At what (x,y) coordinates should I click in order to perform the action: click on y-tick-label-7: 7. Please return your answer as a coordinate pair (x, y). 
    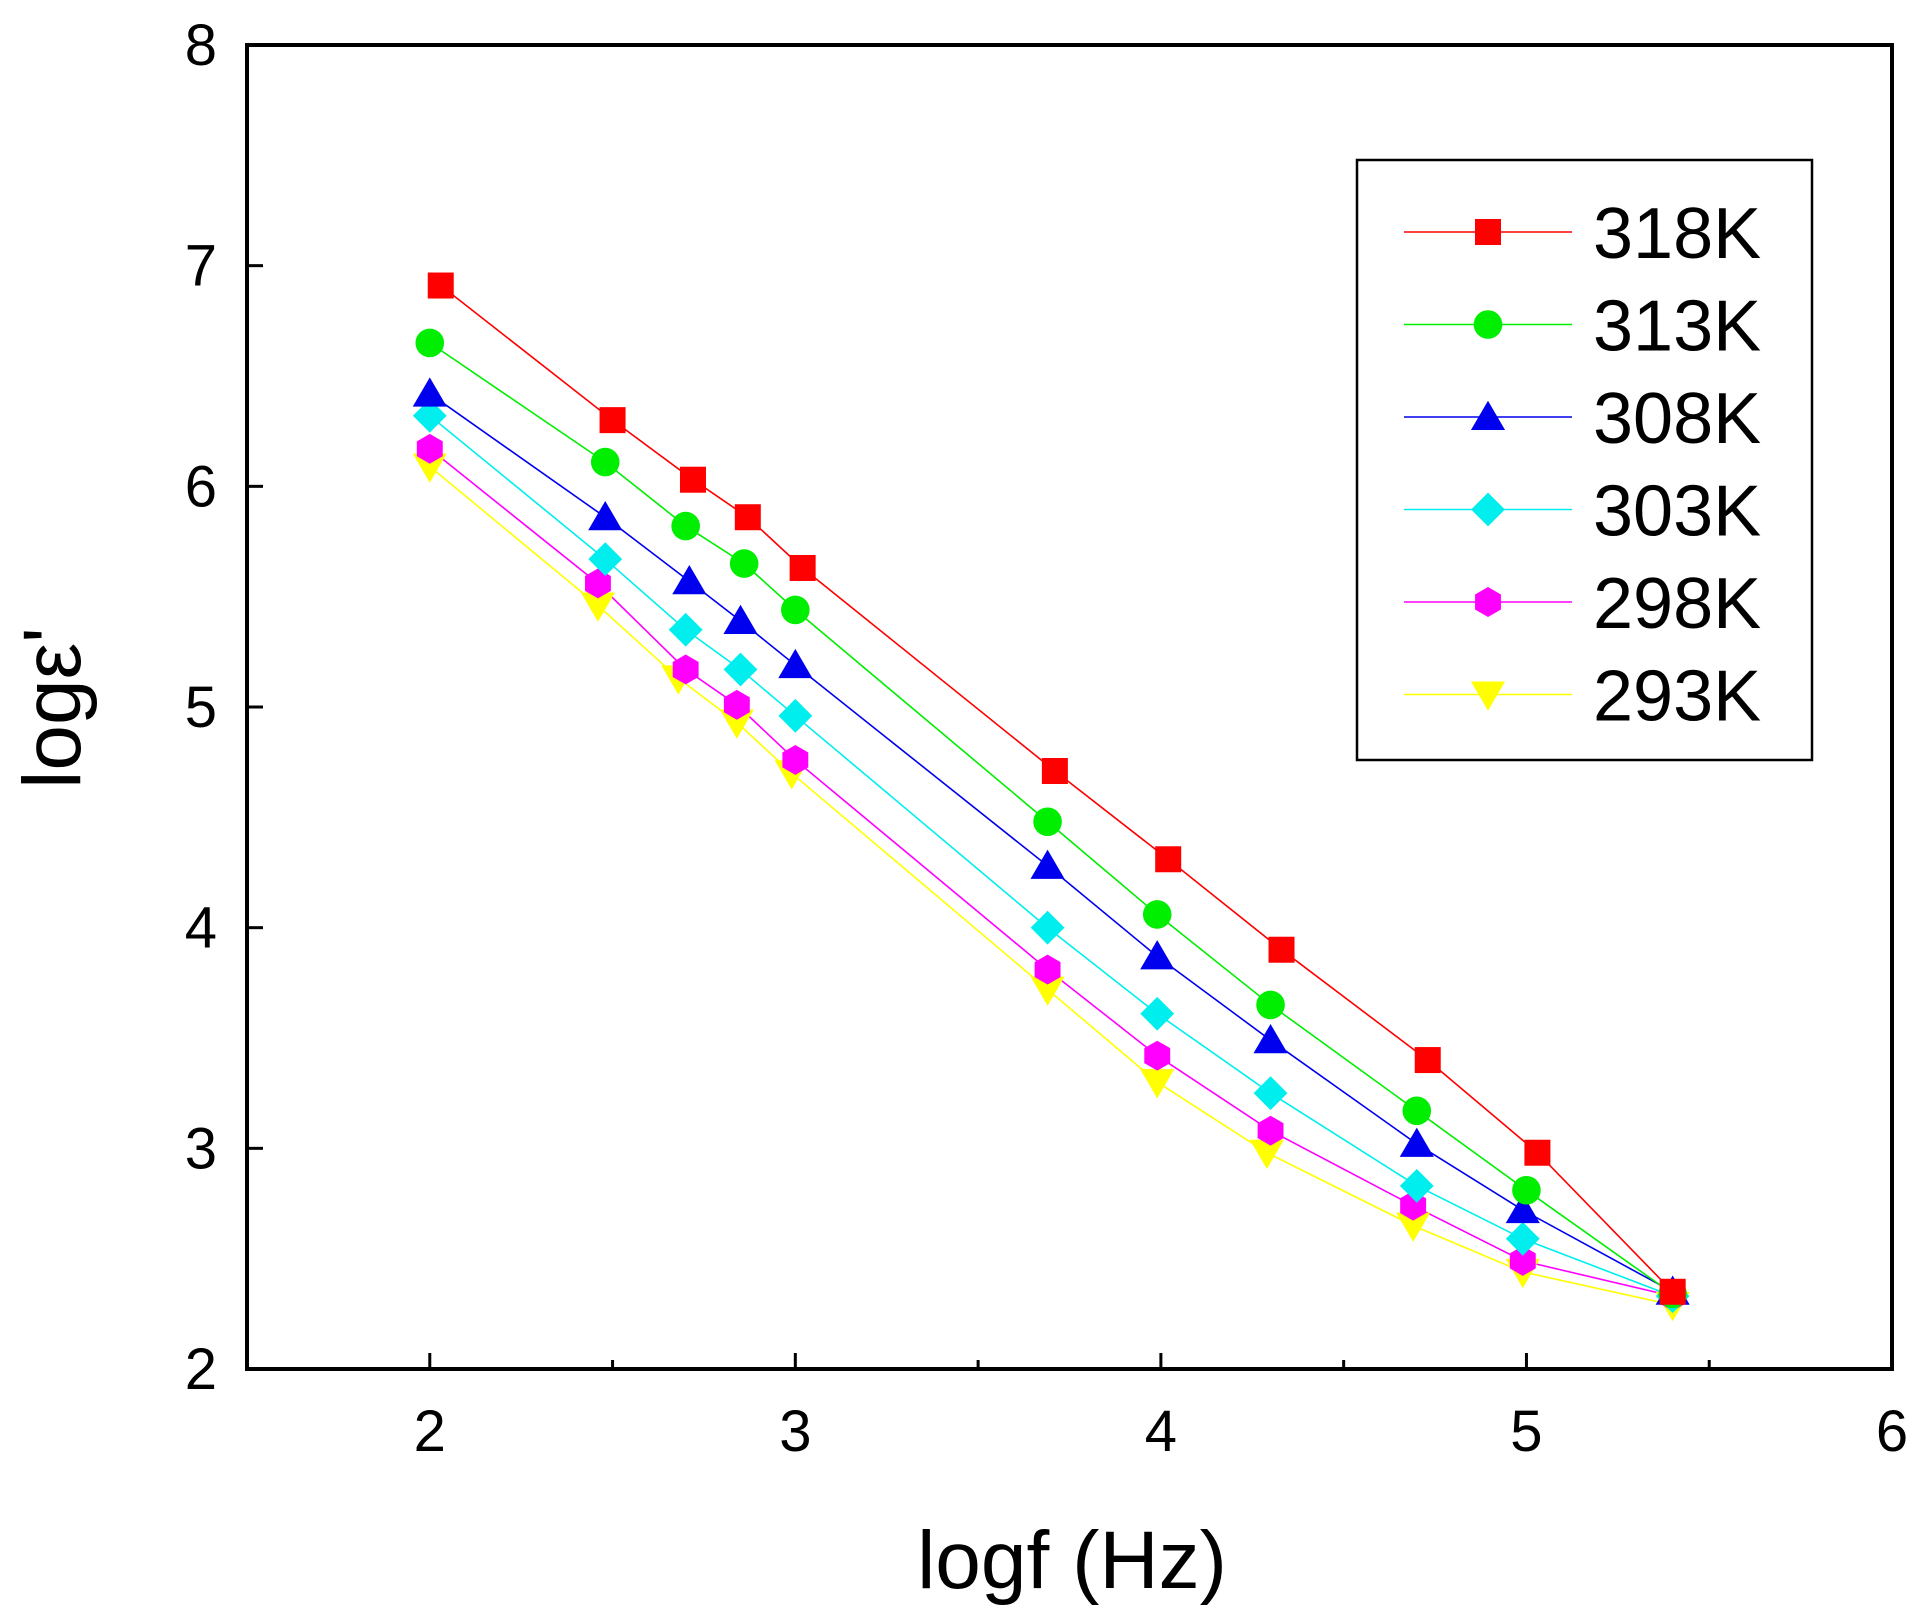
    Looking at the image, I should click on (201, 266).